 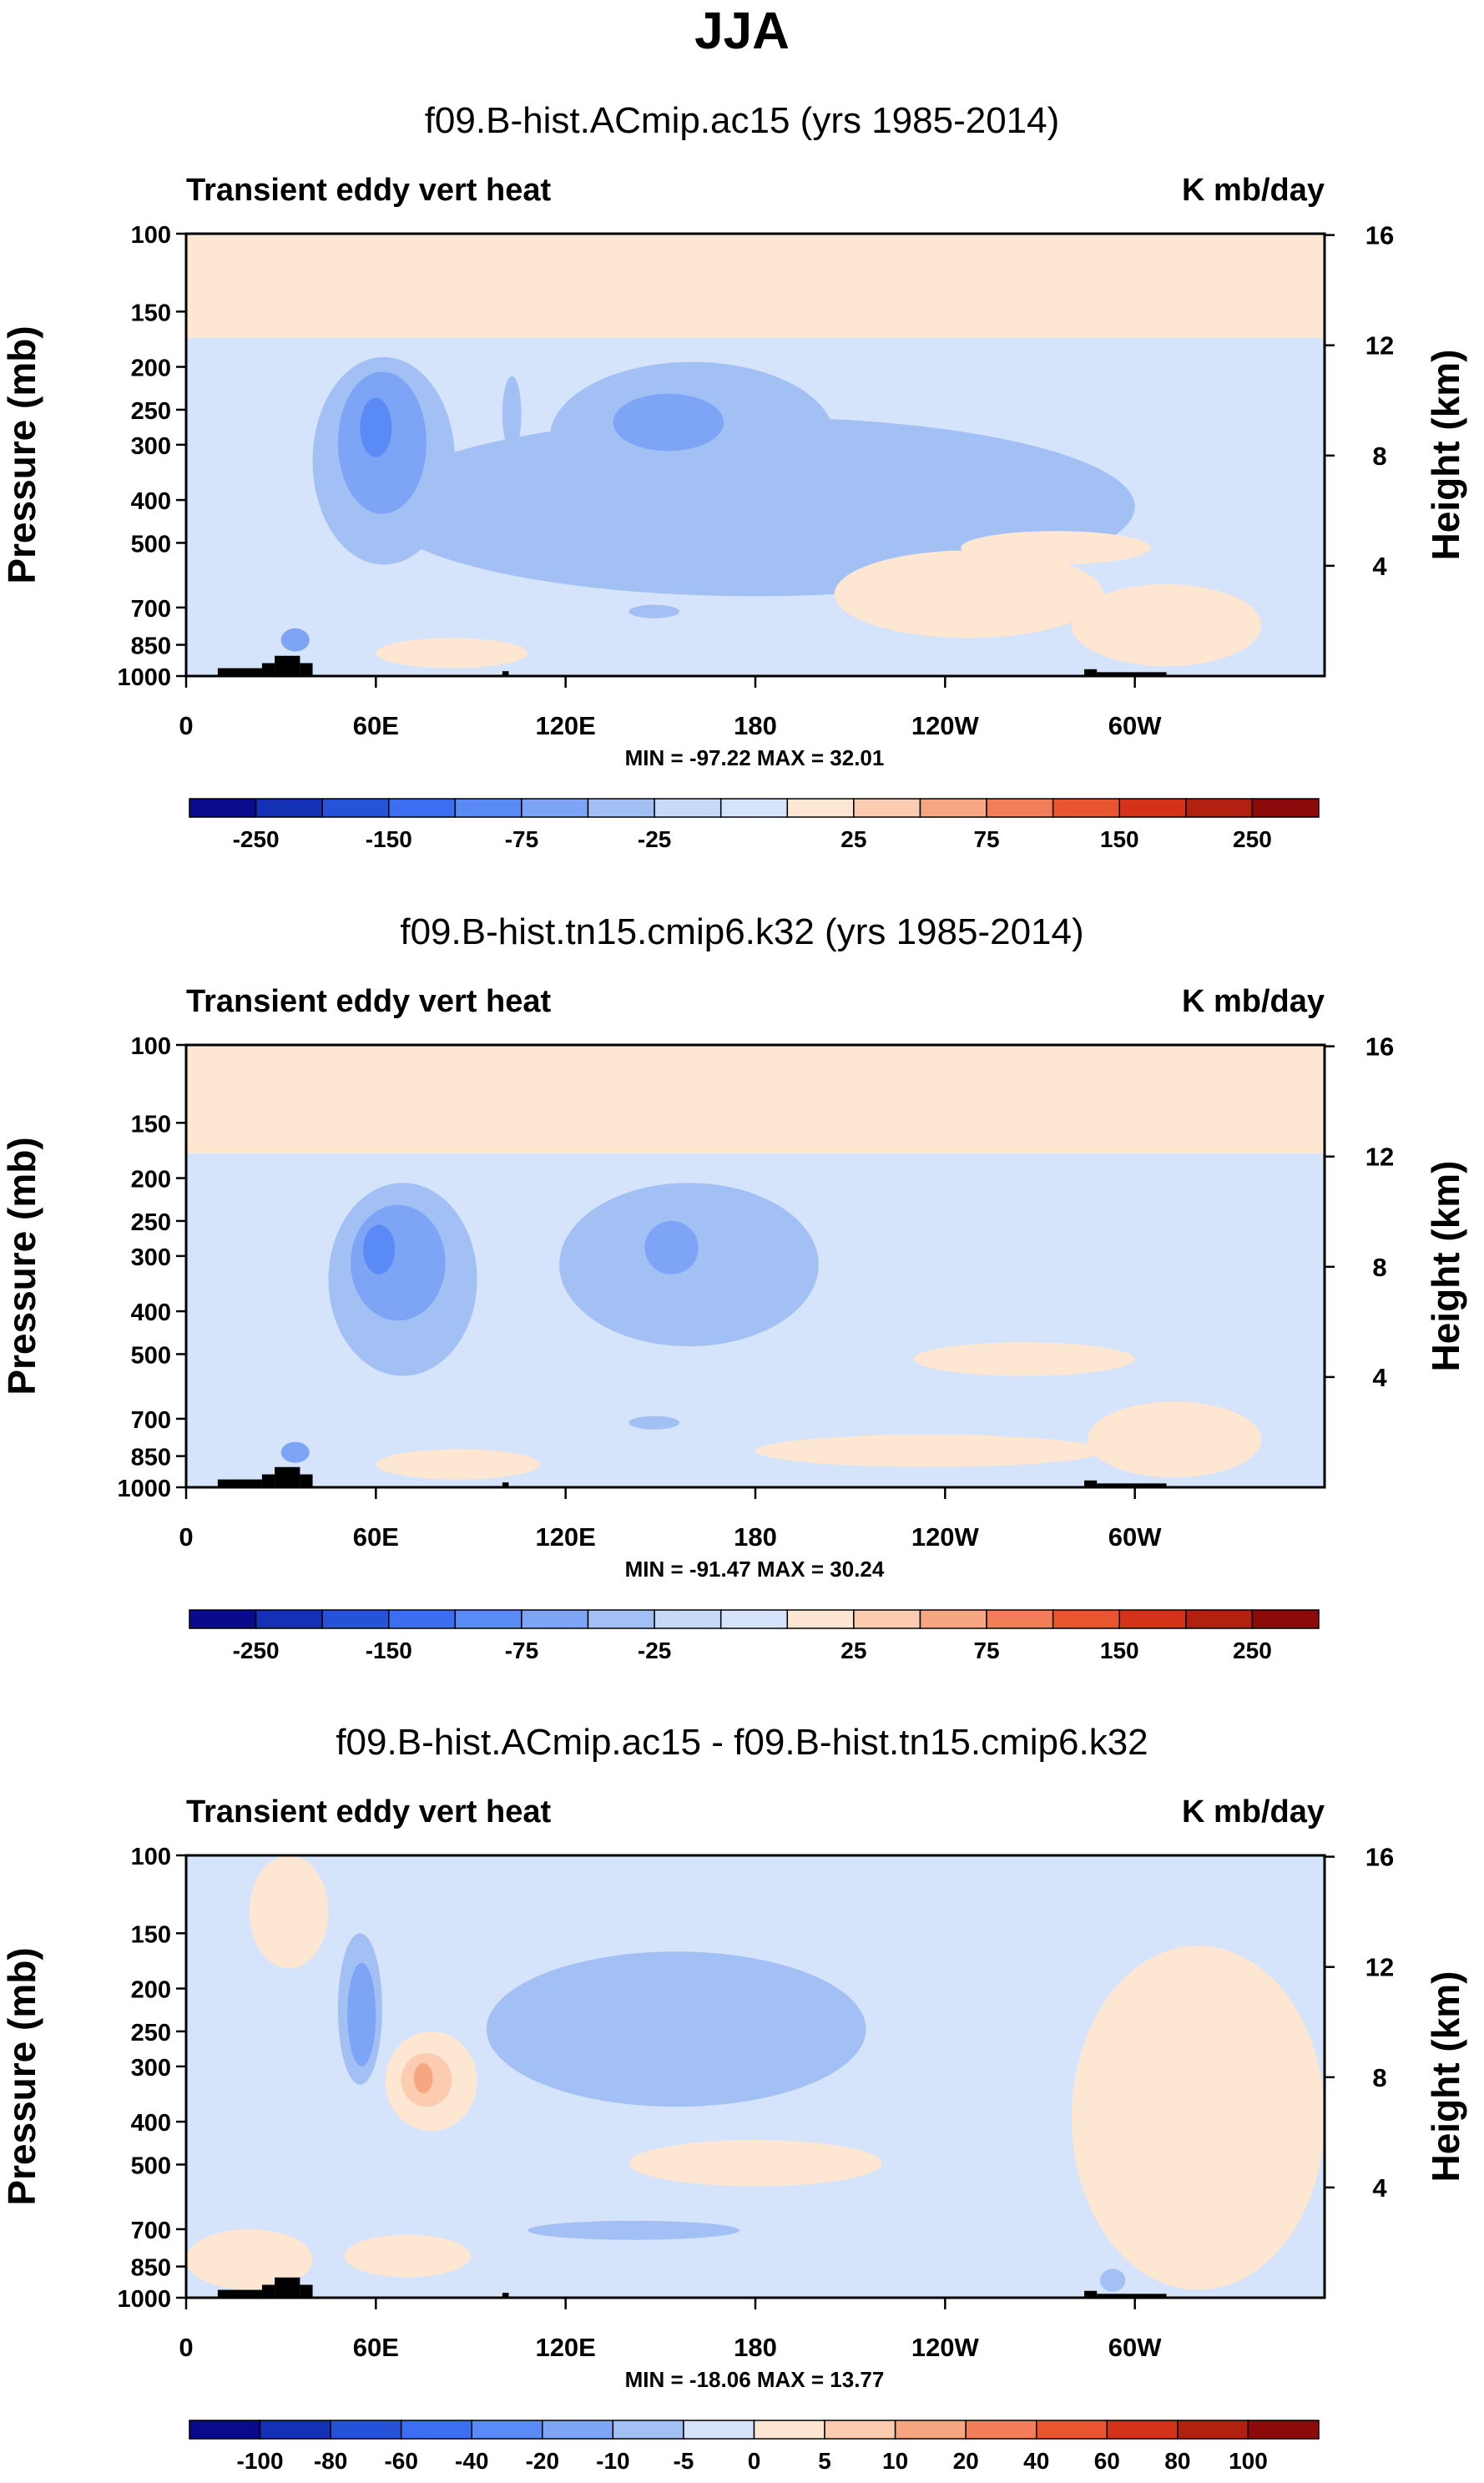 I want to click on colorbar-label: -80, so click(x=330, y=2461).